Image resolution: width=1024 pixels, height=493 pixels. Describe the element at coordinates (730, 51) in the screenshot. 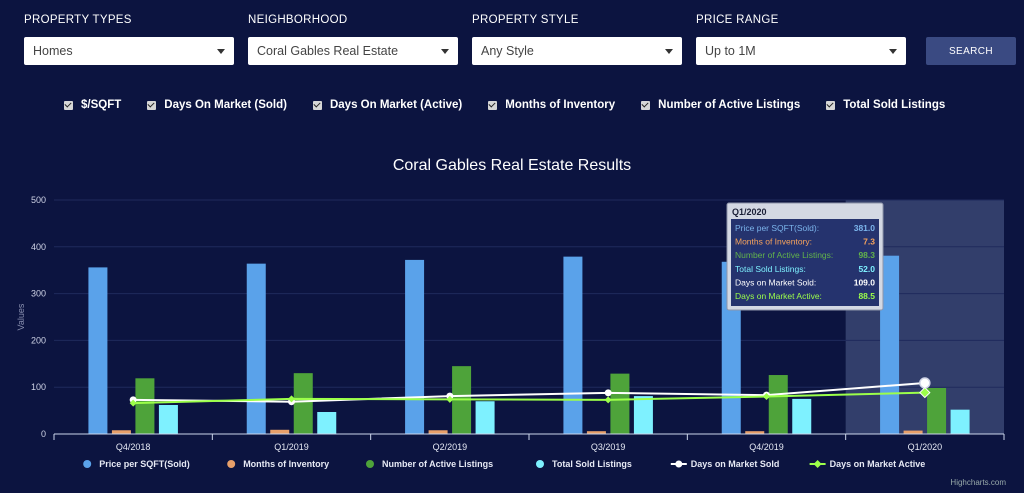

I see `select-value: Up to 1M` at that location.